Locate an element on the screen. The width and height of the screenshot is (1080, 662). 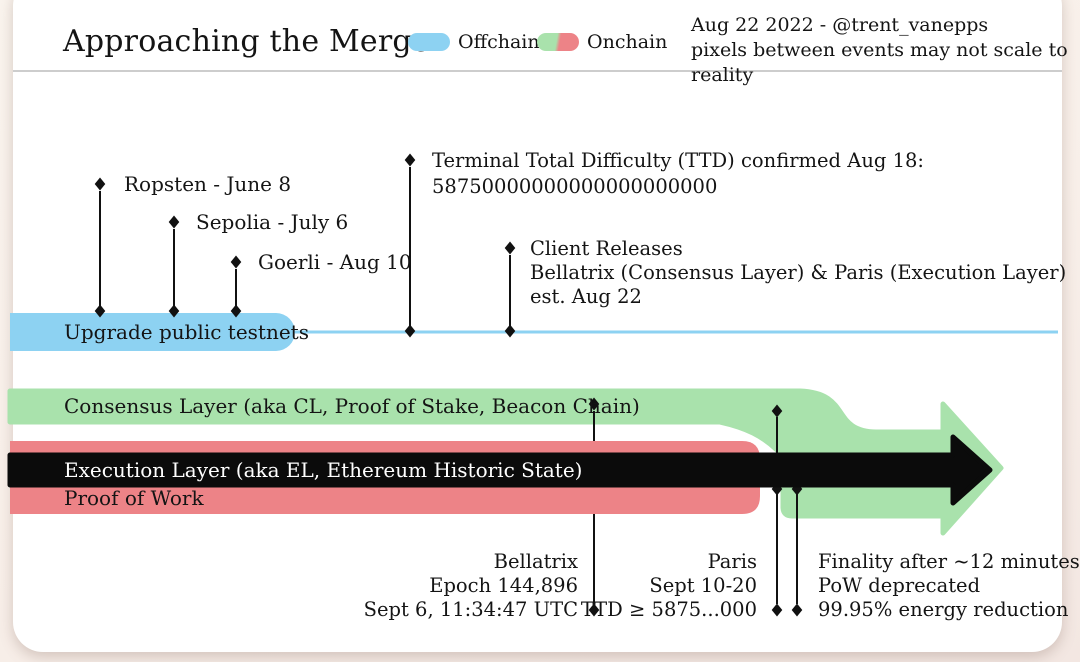
sepolia-event-label: Sepolia - July 6 is located at coordinates (272, 222).